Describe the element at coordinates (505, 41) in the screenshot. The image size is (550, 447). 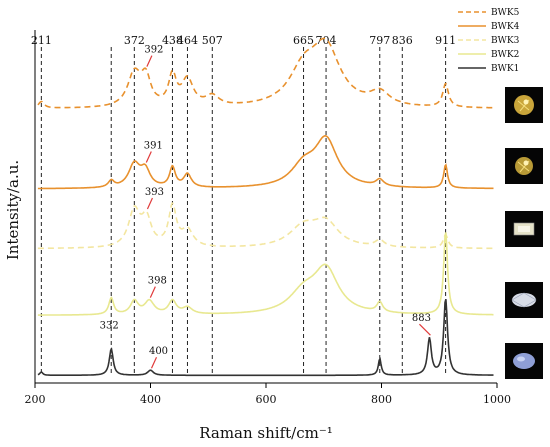
I see `legend-label-bwk3: BWK3` at that location.